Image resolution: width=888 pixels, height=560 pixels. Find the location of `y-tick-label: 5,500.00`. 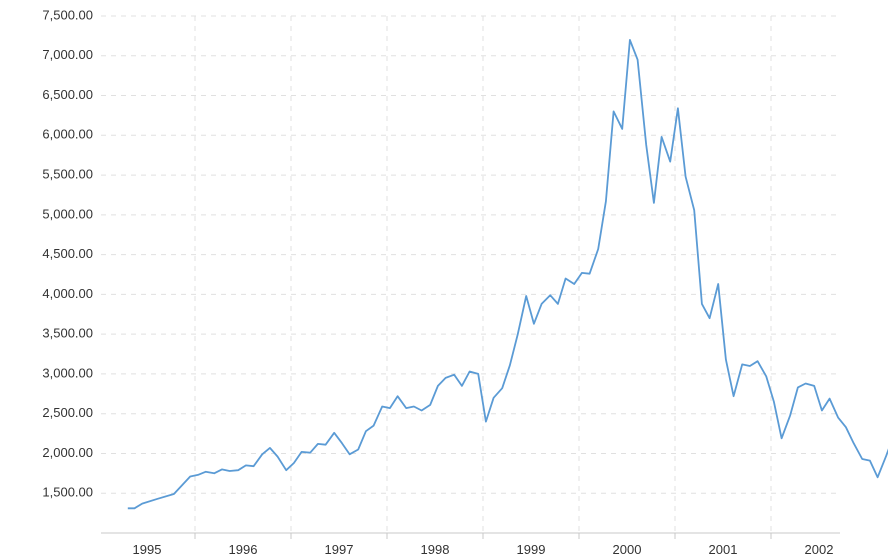

y-tick-label: 5,500.00 is located at coordinates (67, 174).